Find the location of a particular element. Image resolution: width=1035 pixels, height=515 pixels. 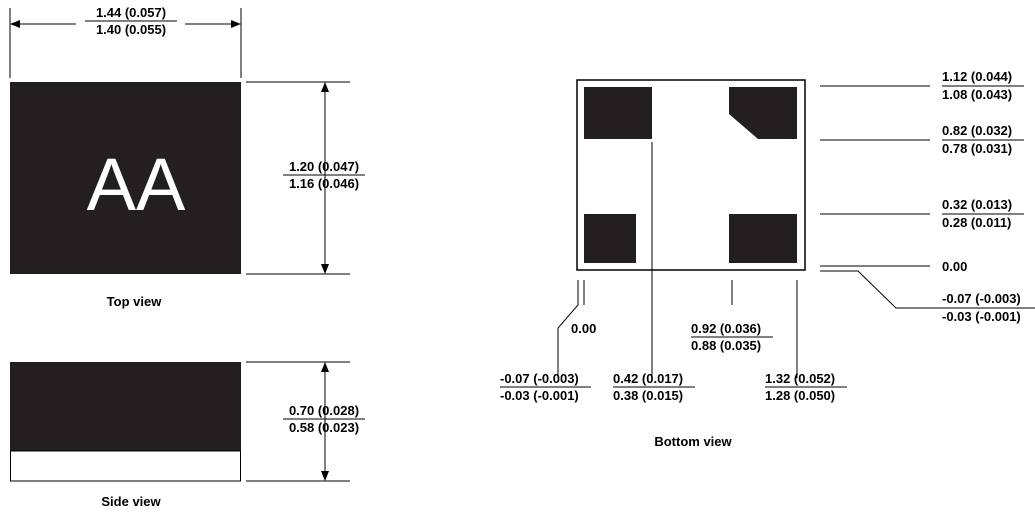

top-height-max: 1.20 (0.047) is located at coordinates (324, 166).